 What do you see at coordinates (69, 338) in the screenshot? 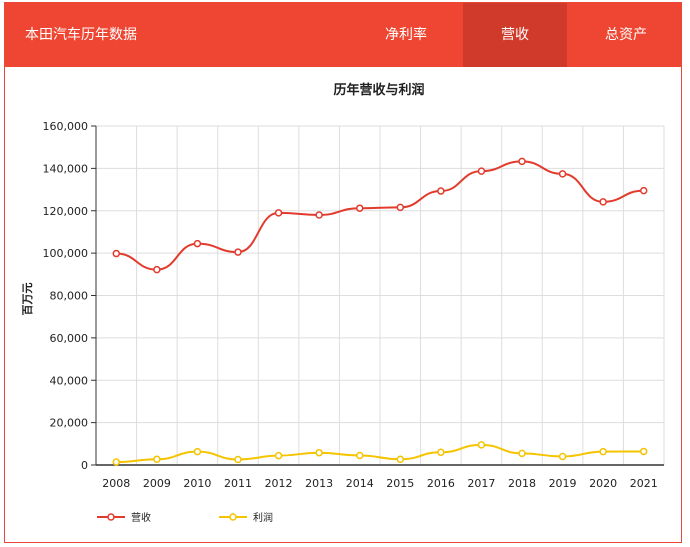
I see `y-tick-label: 60,000` at bounding box center [69, 338].